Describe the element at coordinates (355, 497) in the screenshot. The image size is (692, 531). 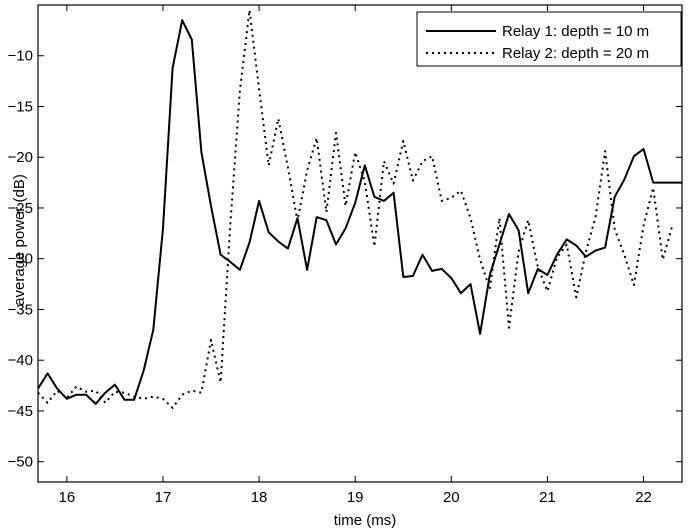
I see `x-tick-label: 19` at that location.